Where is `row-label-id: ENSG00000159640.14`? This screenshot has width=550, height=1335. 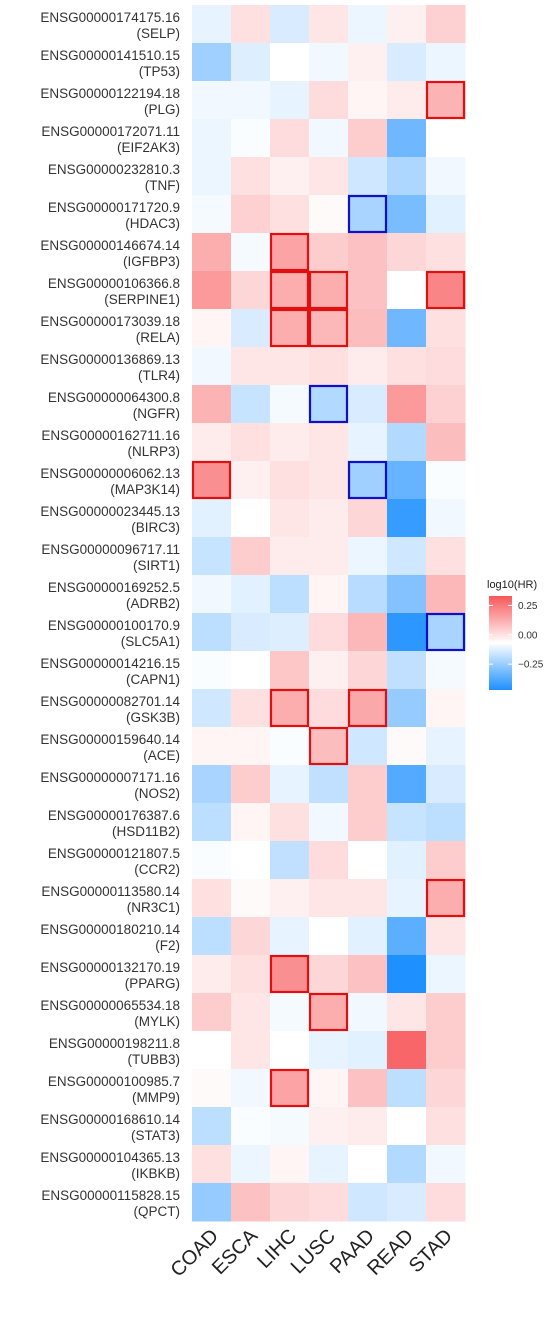 row-label-id: ENSG00000159640.14 is located at coordinates (110, 739).